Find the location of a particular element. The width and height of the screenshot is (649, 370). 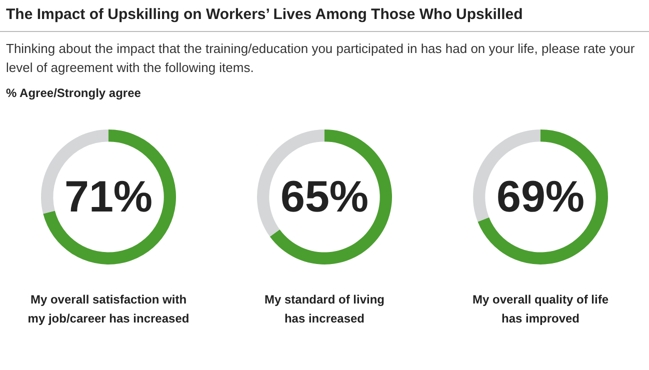

text: My overall satisfaction with my job/career has increased is located at coordinates (109, 309).